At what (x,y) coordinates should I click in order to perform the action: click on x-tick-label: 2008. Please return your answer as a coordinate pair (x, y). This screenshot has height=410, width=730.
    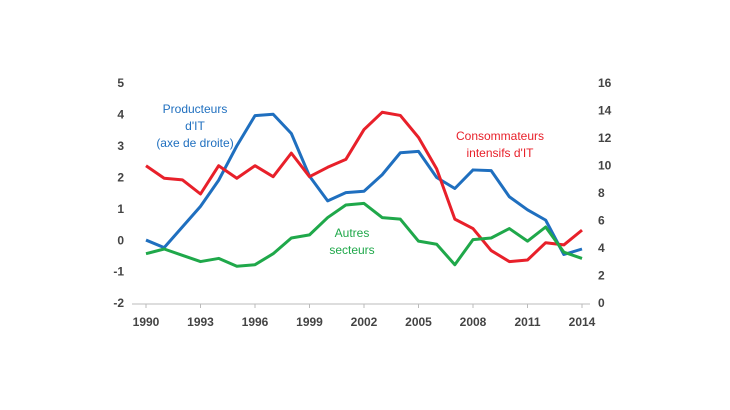
    Looking at the image, I should click on (473, 322).